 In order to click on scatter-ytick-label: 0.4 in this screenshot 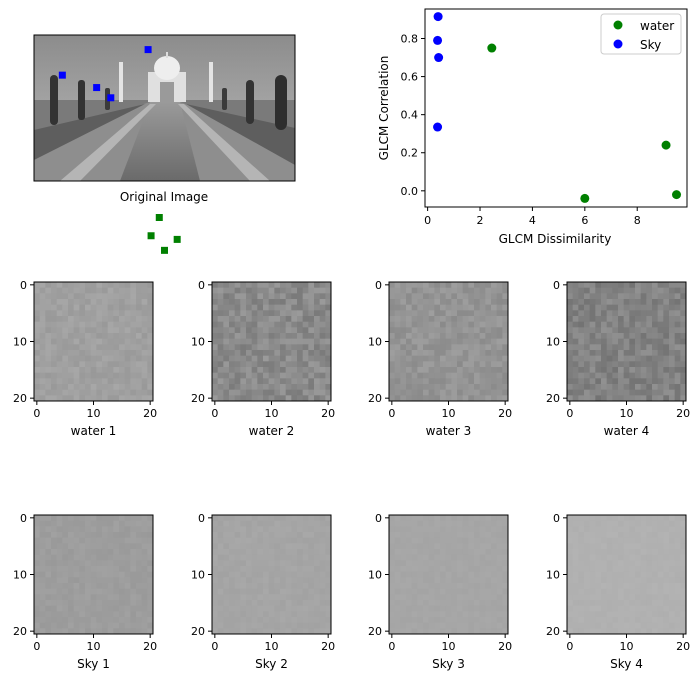, I will do `click(410, 115)`.